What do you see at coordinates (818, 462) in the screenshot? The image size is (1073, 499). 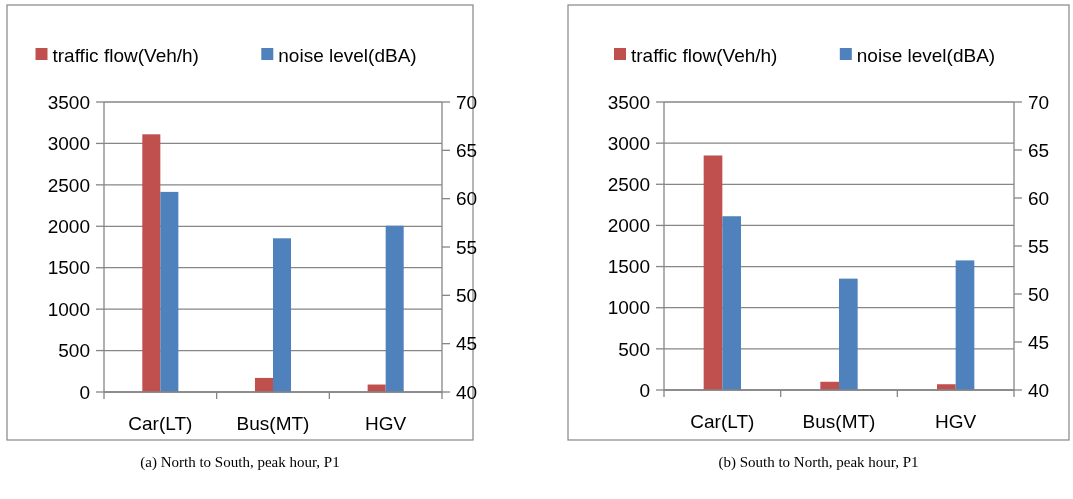 I see `text: (b) South to North, peak hour, P1` at bounding box center [818, 462].